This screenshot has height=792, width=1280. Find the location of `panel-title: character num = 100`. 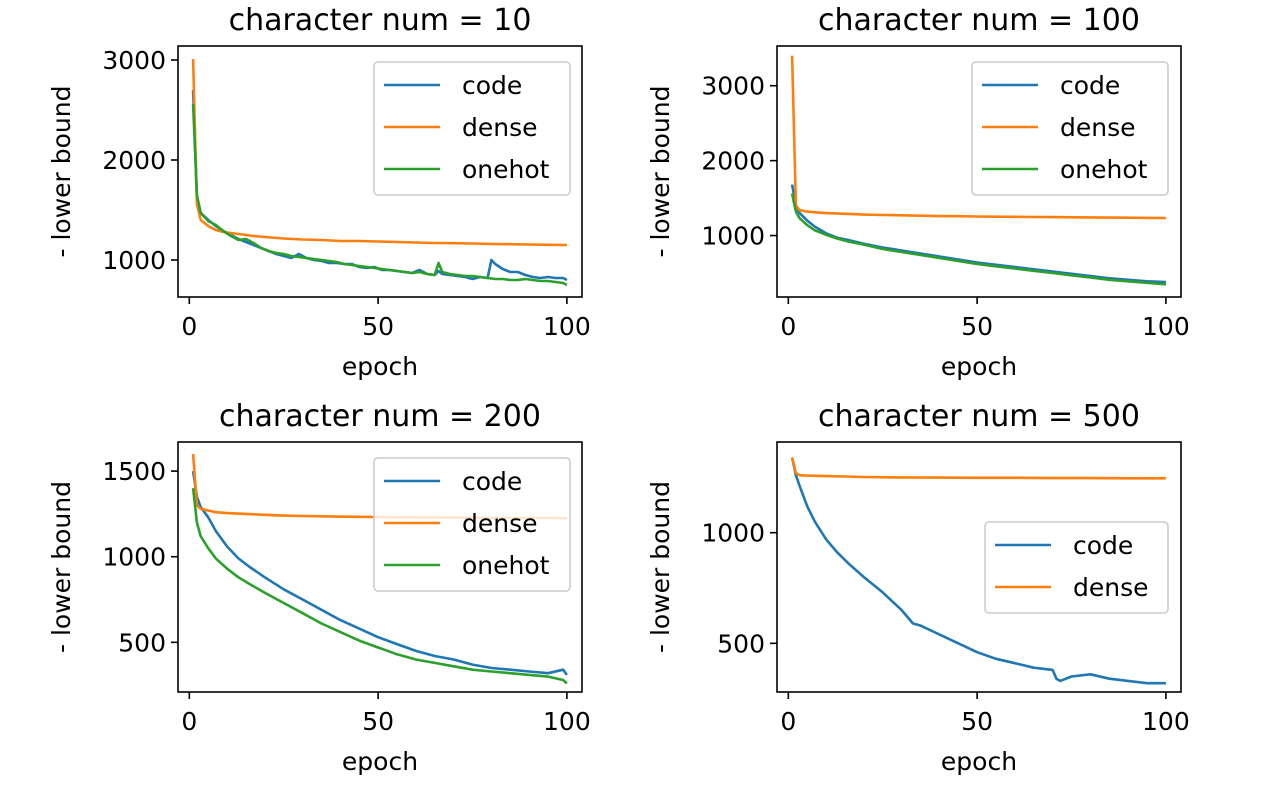

panel-title: character num = 100 is located at coordinates (979, 20).